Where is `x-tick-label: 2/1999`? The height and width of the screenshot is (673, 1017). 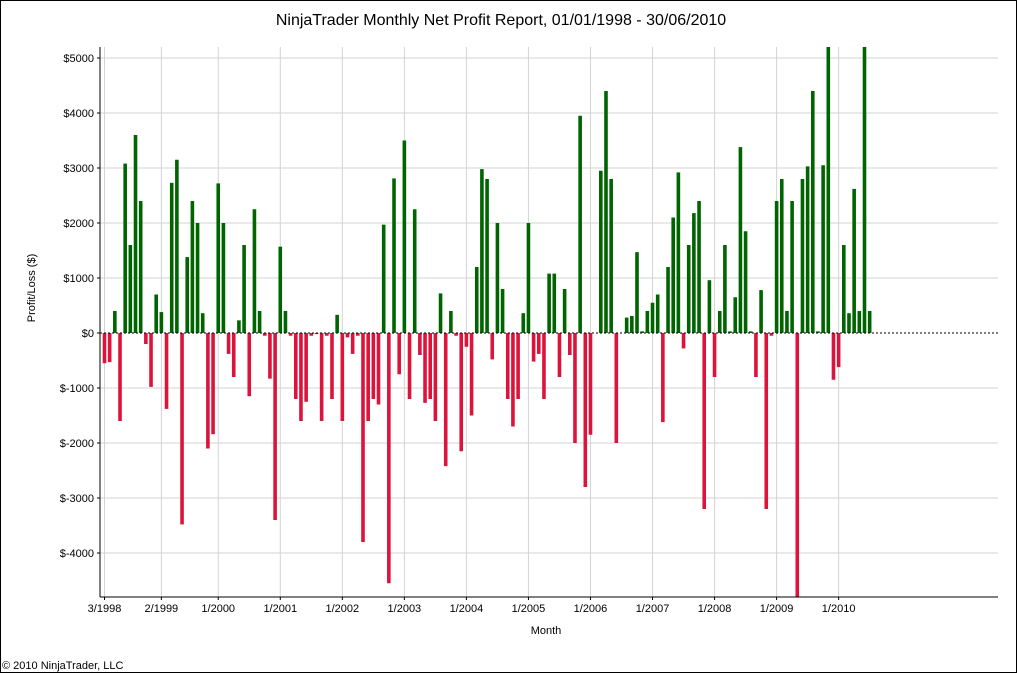 x-tick-label: 2/1999 is located at coordinates (162, 609).